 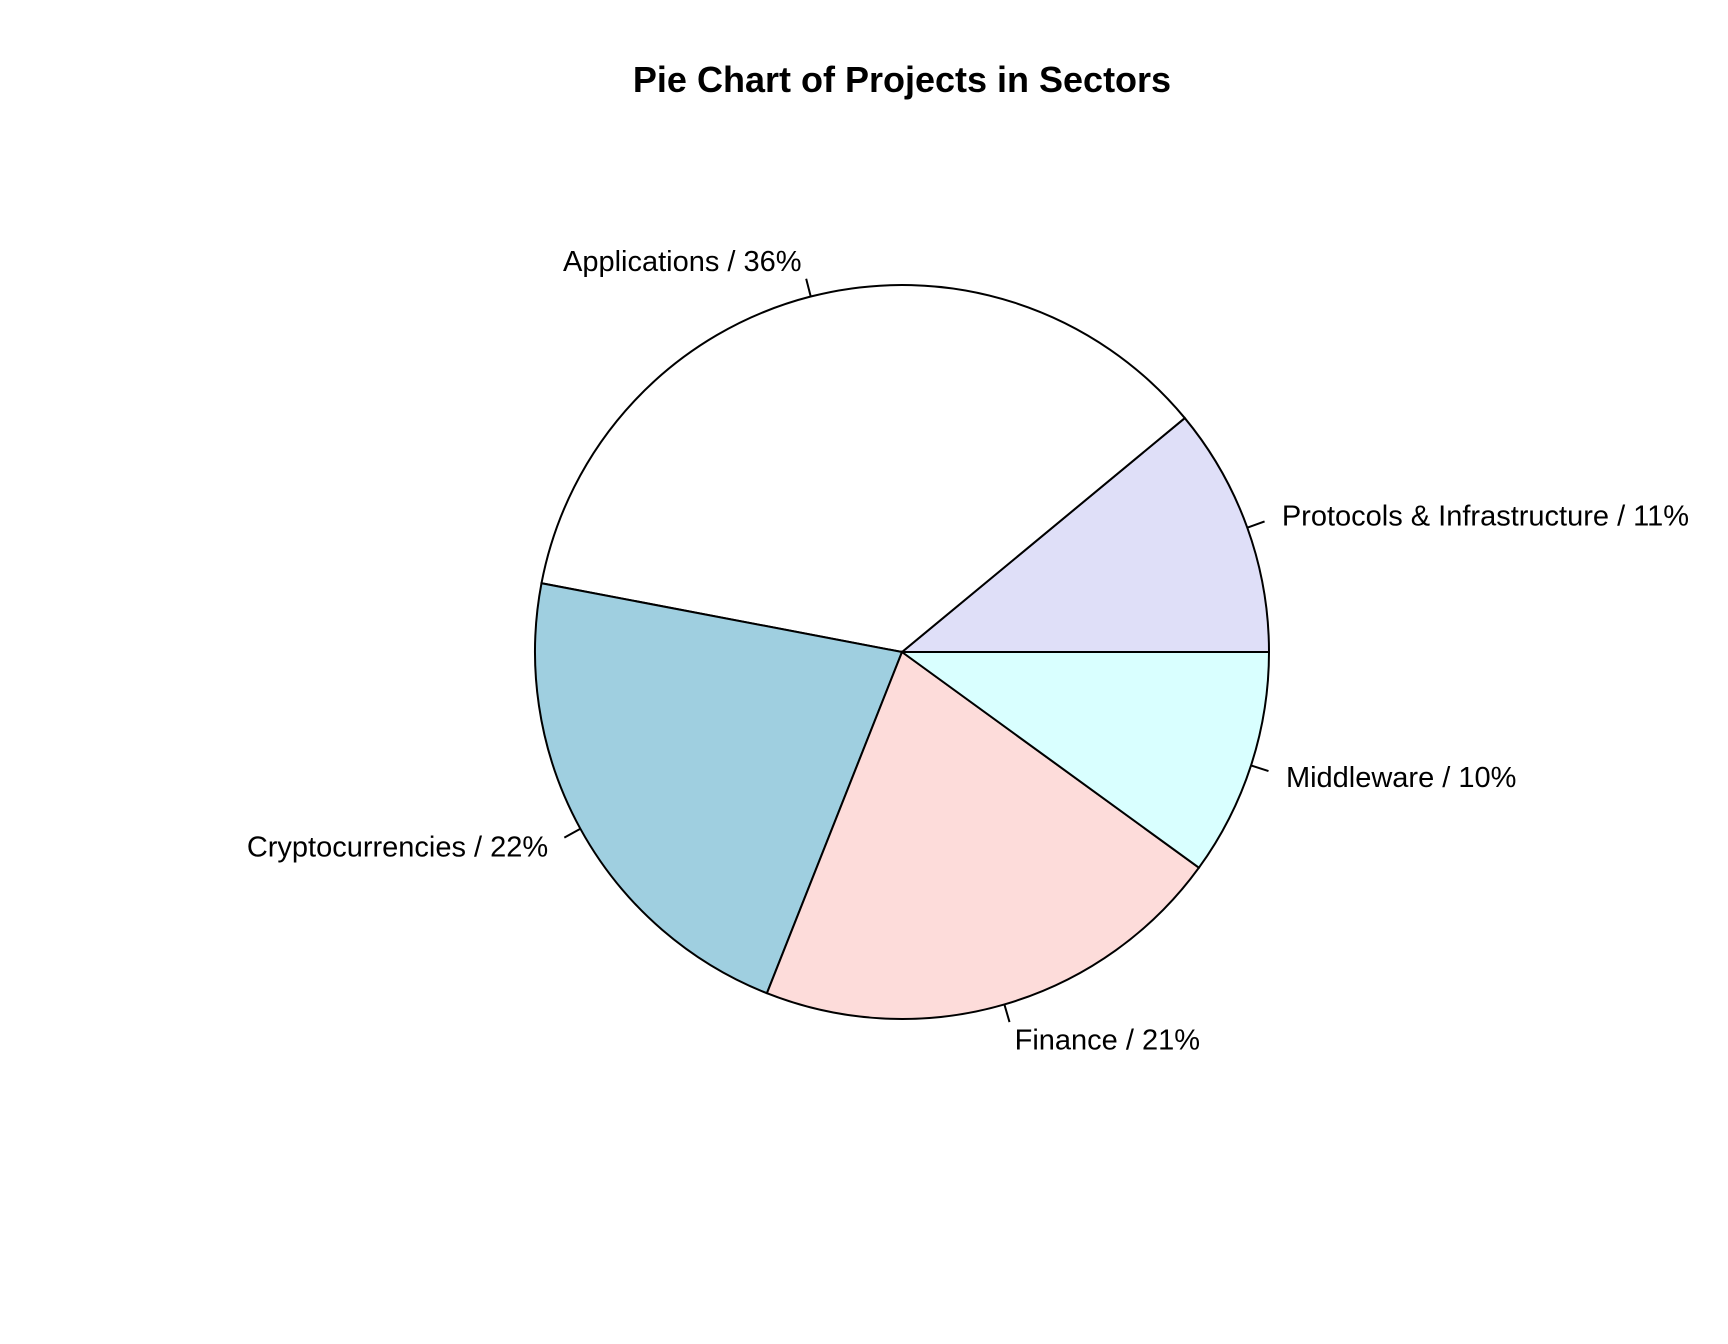 I want to click on pie-slice-finance, so click(x=983, y=835).